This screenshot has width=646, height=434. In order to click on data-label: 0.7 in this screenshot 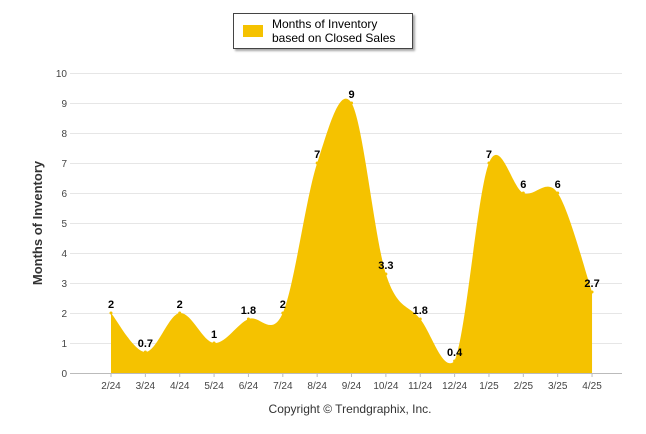, I will do `click(145, 344)`.